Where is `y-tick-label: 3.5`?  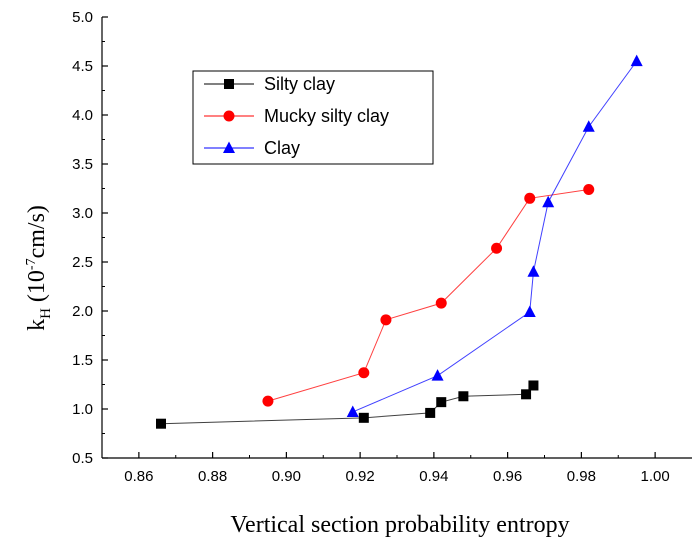 y-tick-label: 3.5 is located at coordinates (82, 164).